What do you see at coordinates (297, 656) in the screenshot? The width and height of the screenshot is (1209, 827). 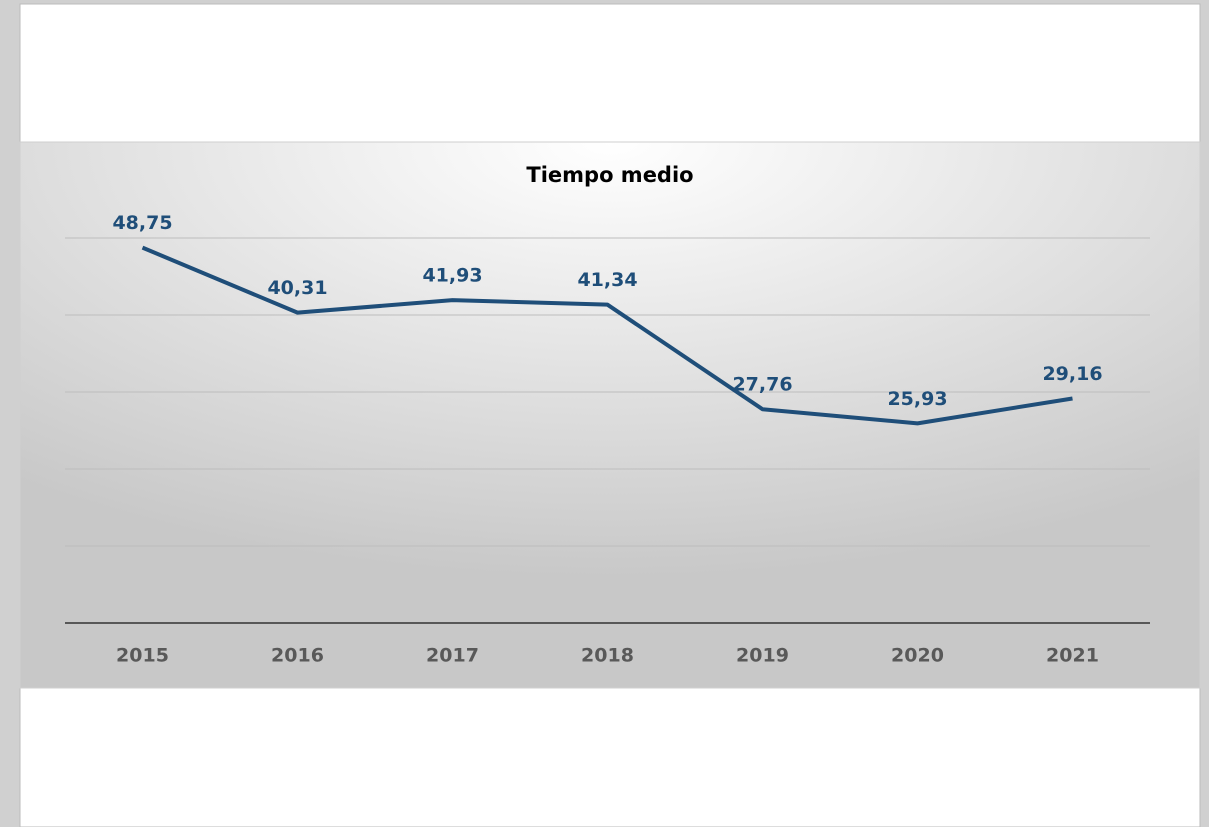 I see `x-tick-label: 2016` at bounding box center [297, 656].